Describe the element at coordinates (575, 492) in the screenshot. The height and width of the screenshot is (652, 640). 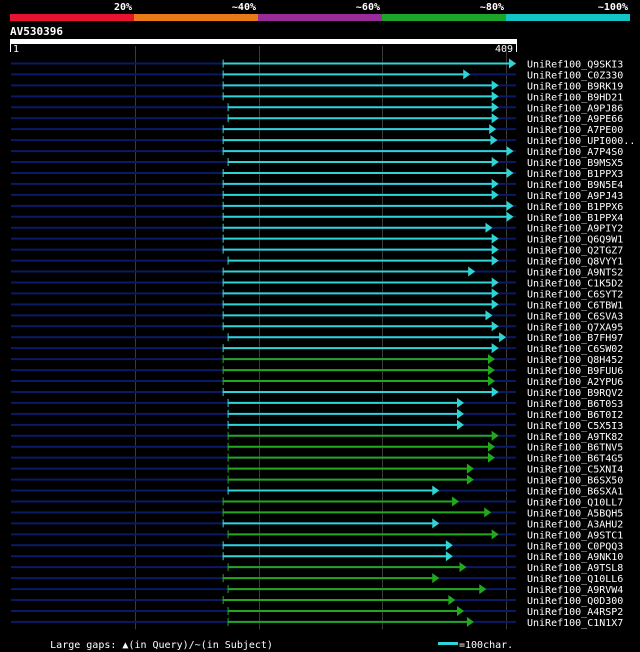
I see `hit-label: UniRef100_B6SXA1` at that location.